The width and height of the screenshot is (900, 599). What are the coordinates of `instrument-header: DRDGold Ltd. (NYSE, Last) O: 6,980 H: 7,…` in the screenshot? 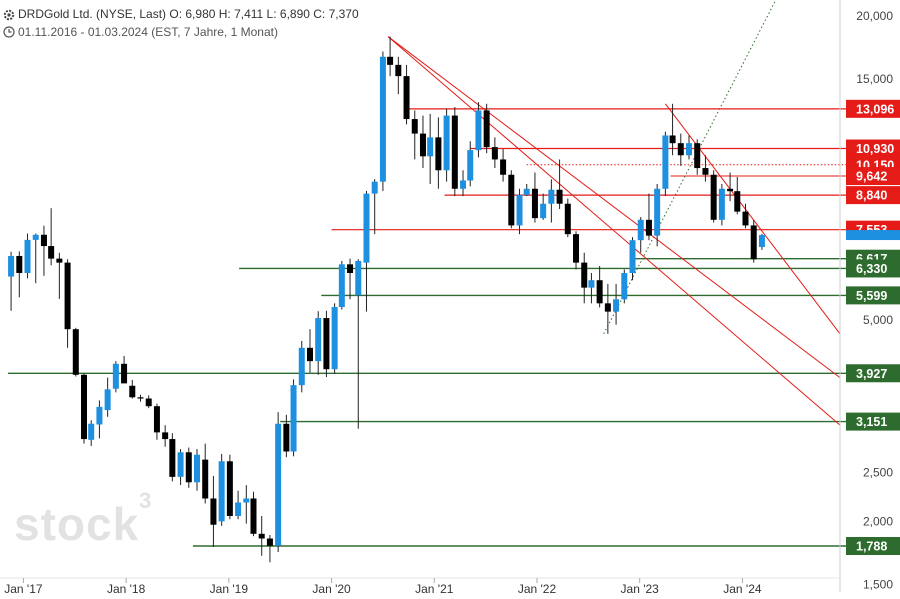 It's located at (188, 14).